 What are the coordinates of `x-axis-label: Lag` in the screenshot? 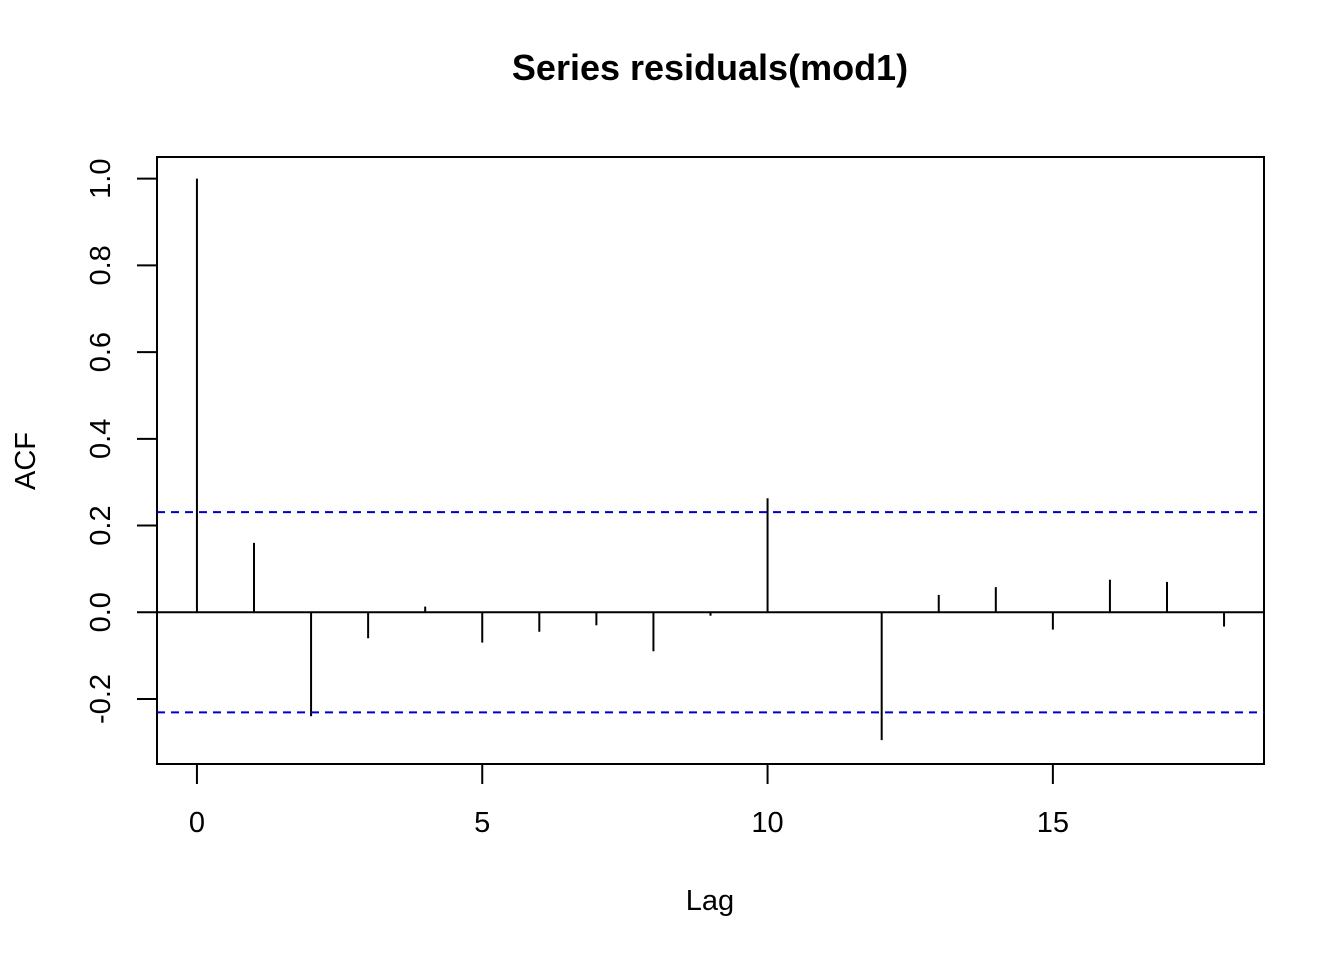 It's located at (710, 901).